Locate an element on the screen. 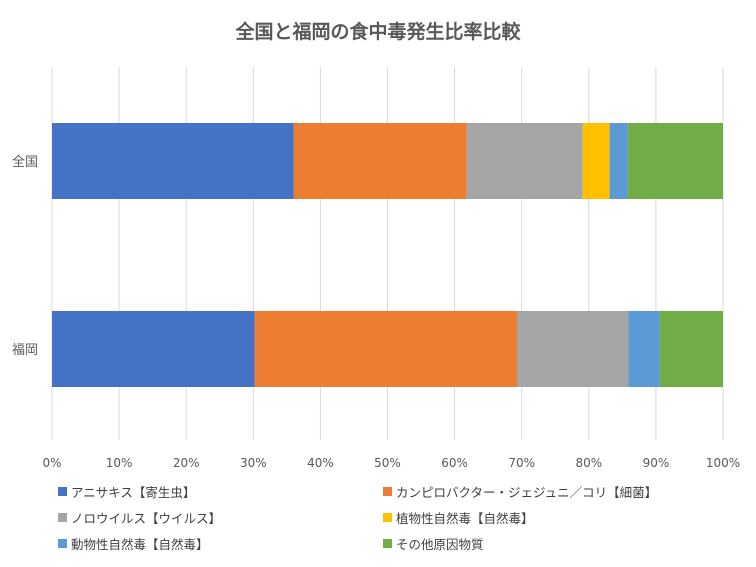 The height and width of the screenshot is (567, 756). x-tick-label: 20% is located at coordinates (186, 463).